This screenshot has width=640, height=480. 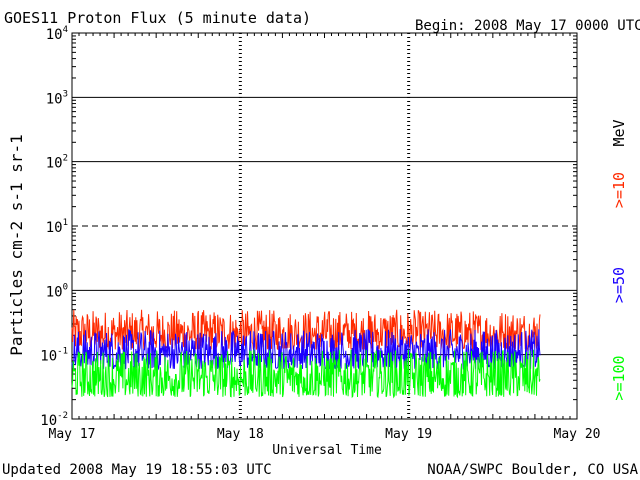 What do you see at coordinates (57, 34) in the screenshot?
I see `y-tick-label: 10⁴` at bounding box center [57, 34].